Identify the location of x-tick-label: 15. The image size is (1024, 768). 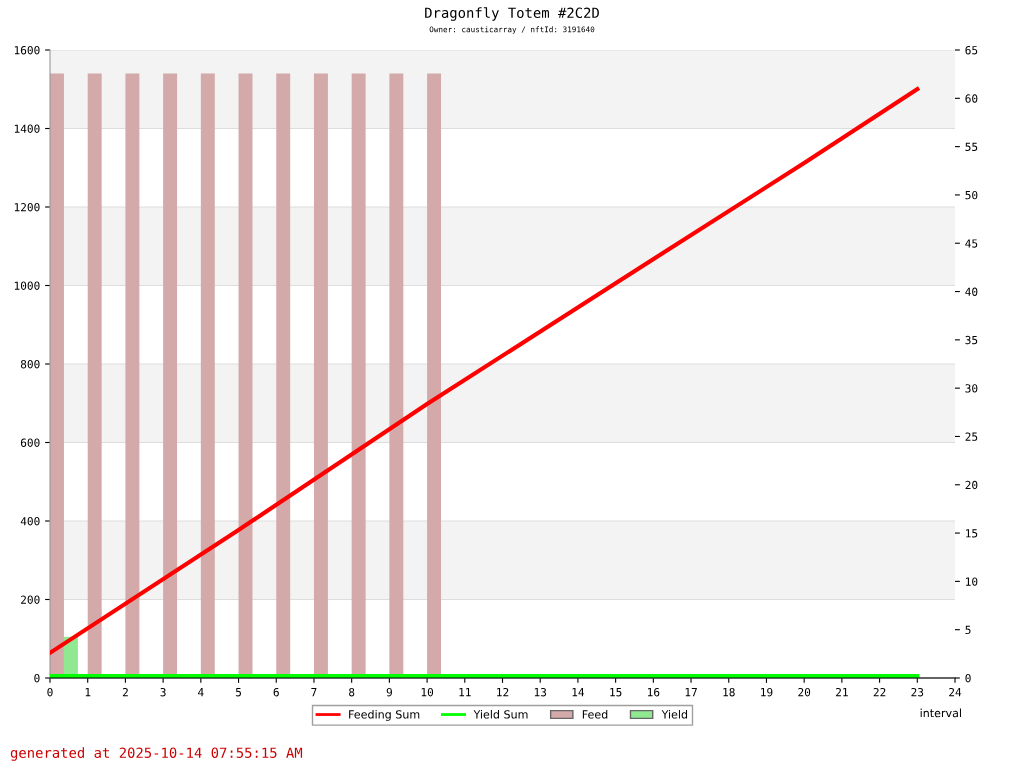
(616, 692).